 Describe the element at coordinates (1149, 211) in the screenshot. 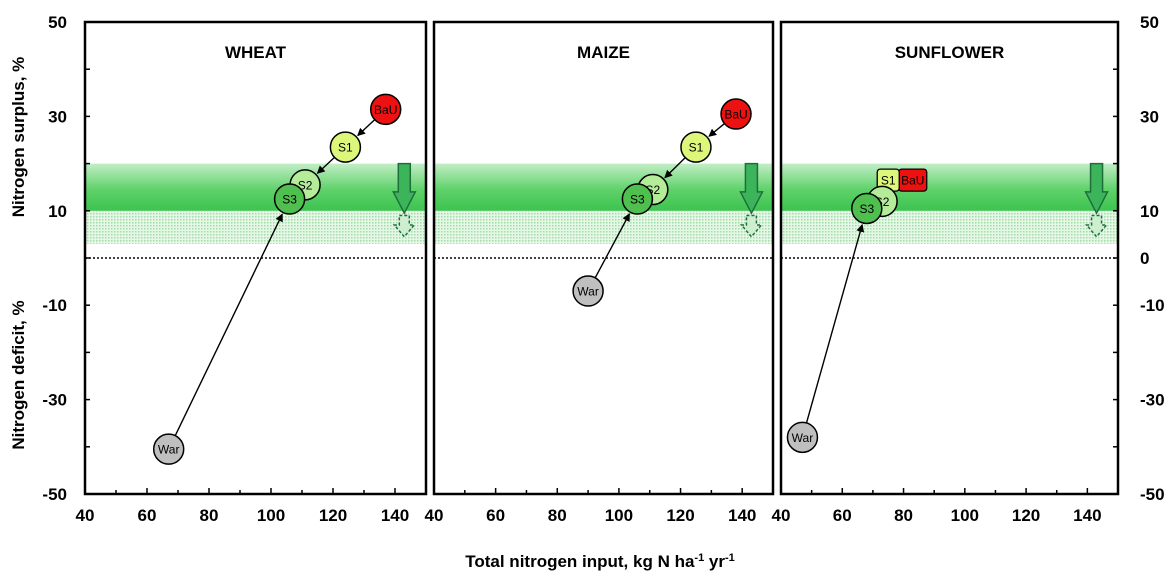

I see `y-tick-label-right: 10` at that location.